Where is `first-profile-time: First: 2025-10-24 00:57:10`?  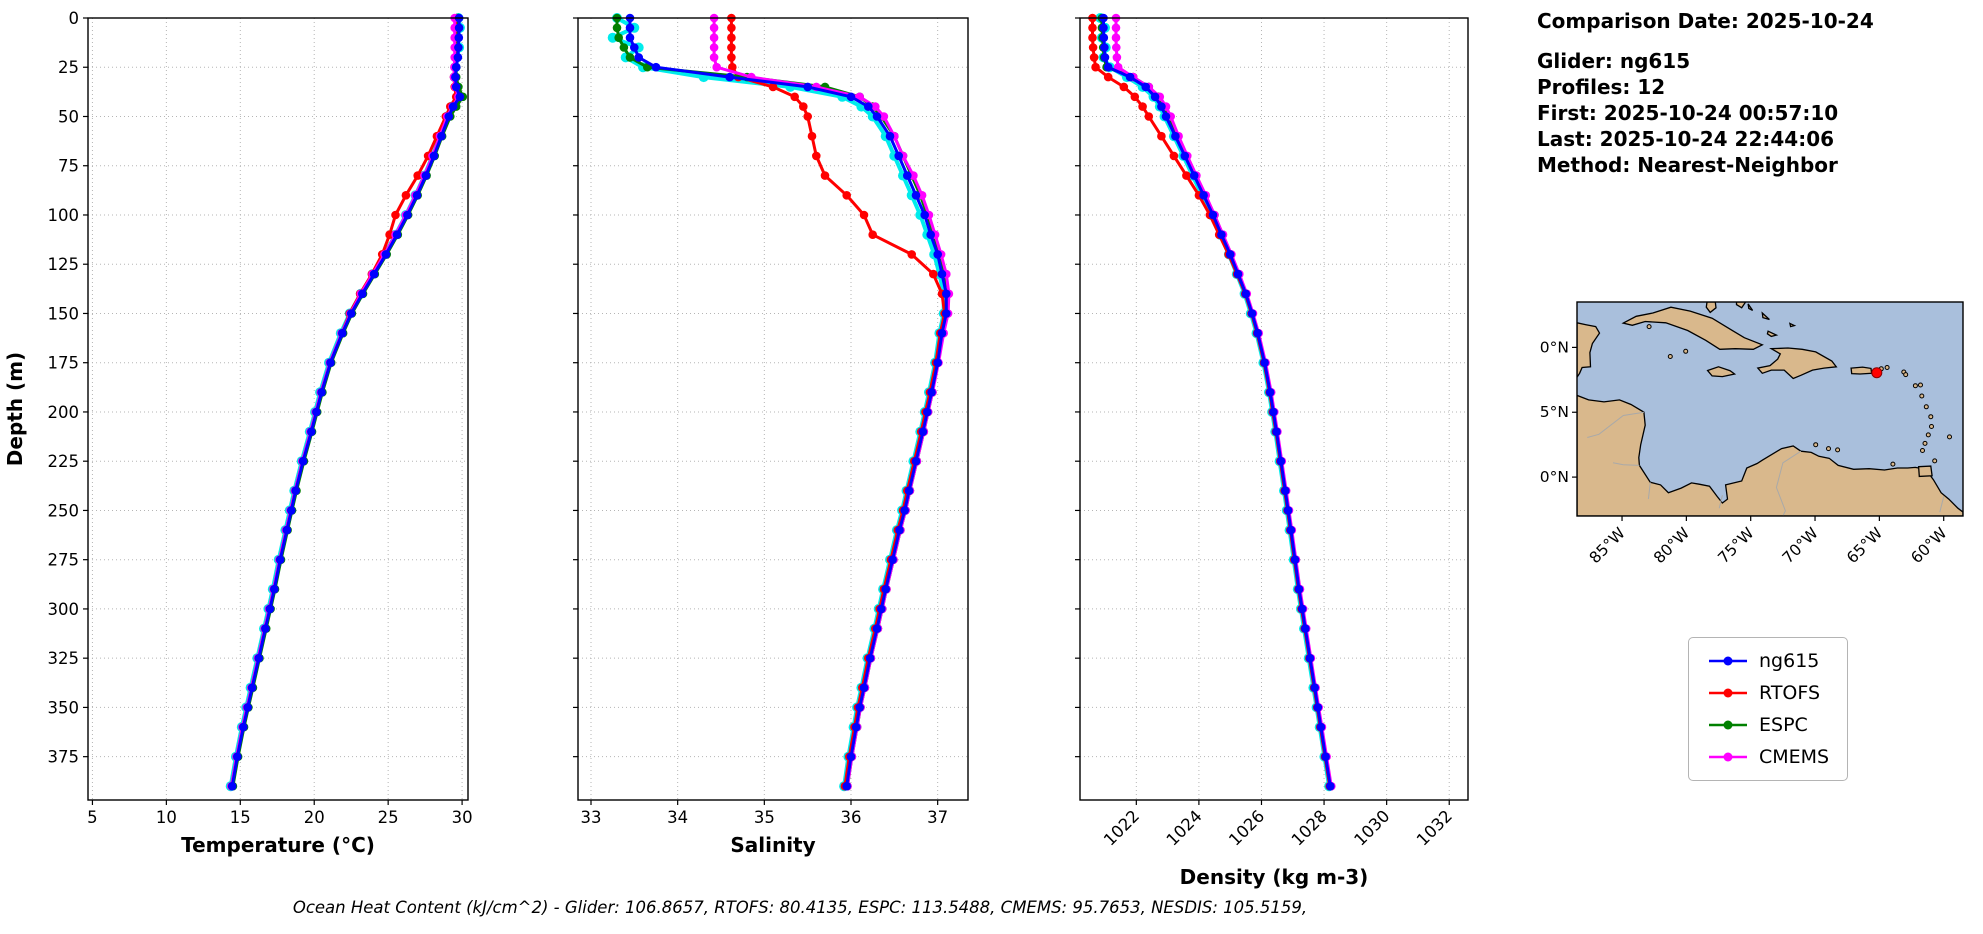 first-profile-time: First: 2025-10-24 00:57:10 is located at coordinates (1688, 113).